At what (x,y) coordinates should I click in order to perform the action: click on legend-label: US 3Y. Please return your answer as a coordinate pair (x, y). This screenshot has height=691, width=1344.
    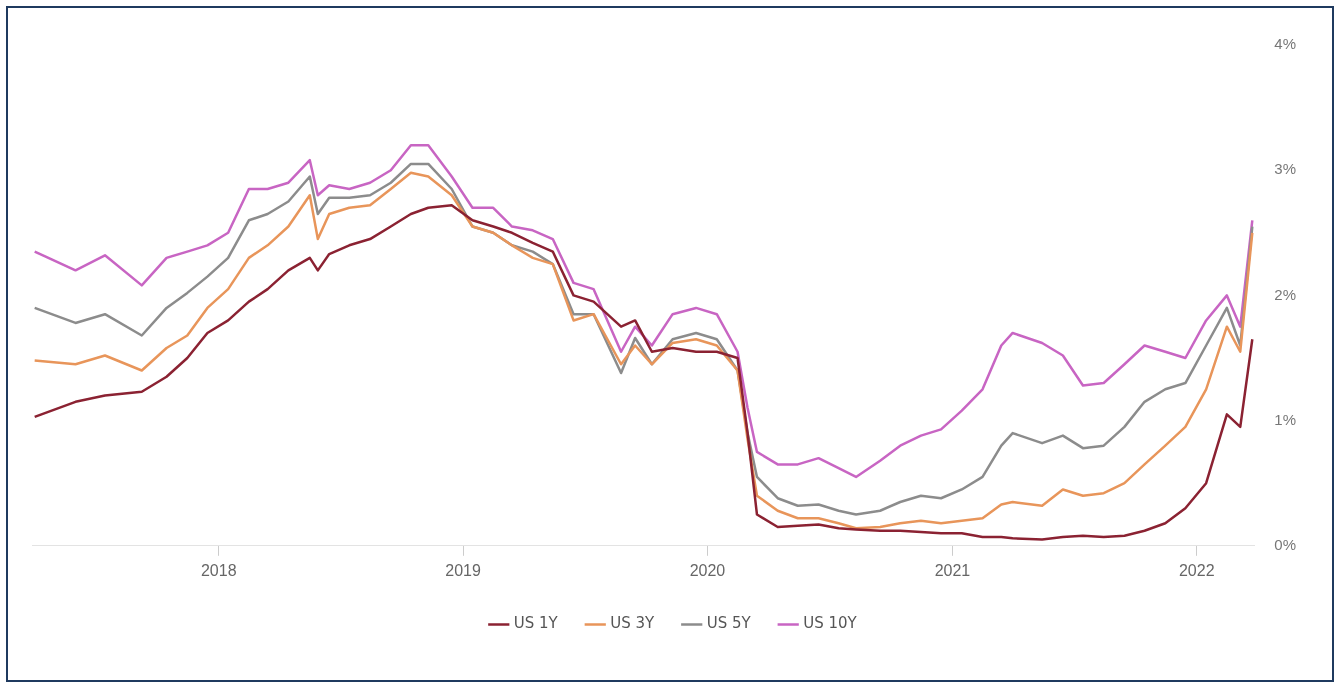
    Looking at the image, I should click on (633, 623).